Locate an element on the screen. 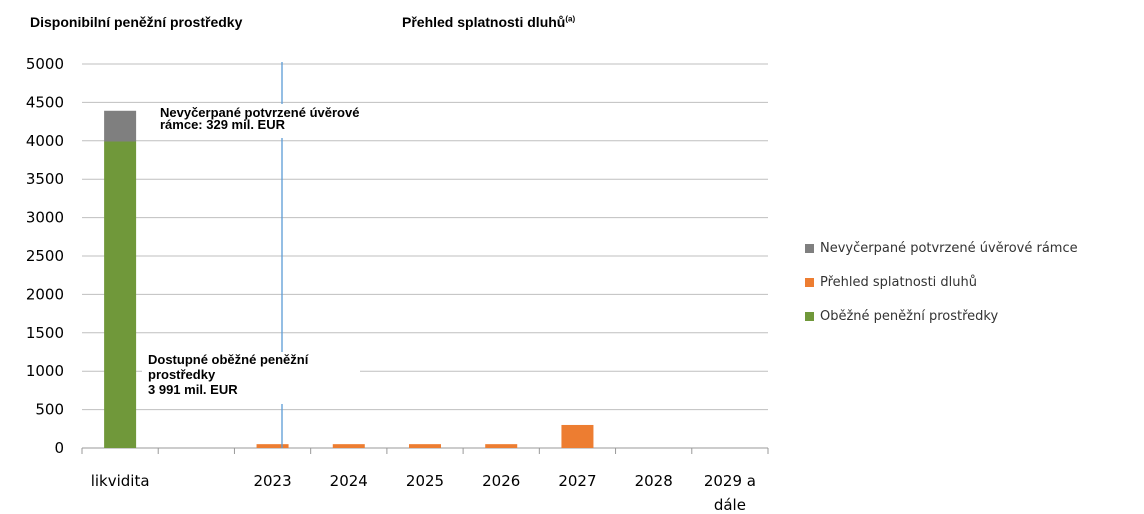 This screenshot has height=514, width=1144. x-category-label: 2024 is located at coordinates (349, 481).